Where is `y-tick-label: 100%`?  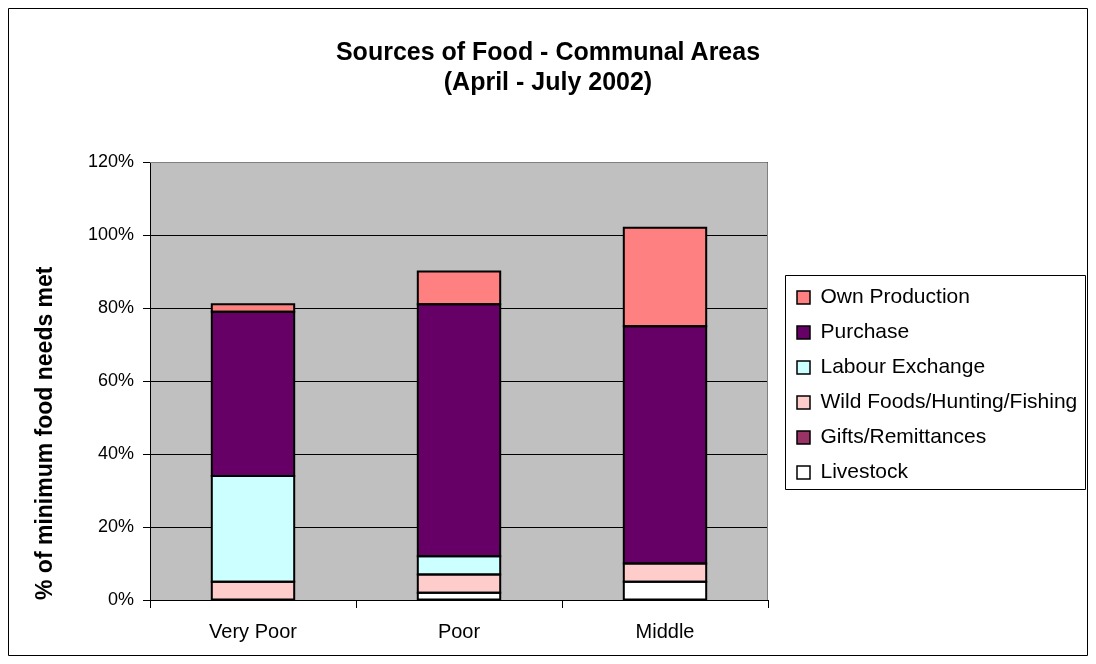 y-tick-label: 100% is located at coordinates (110, 233).